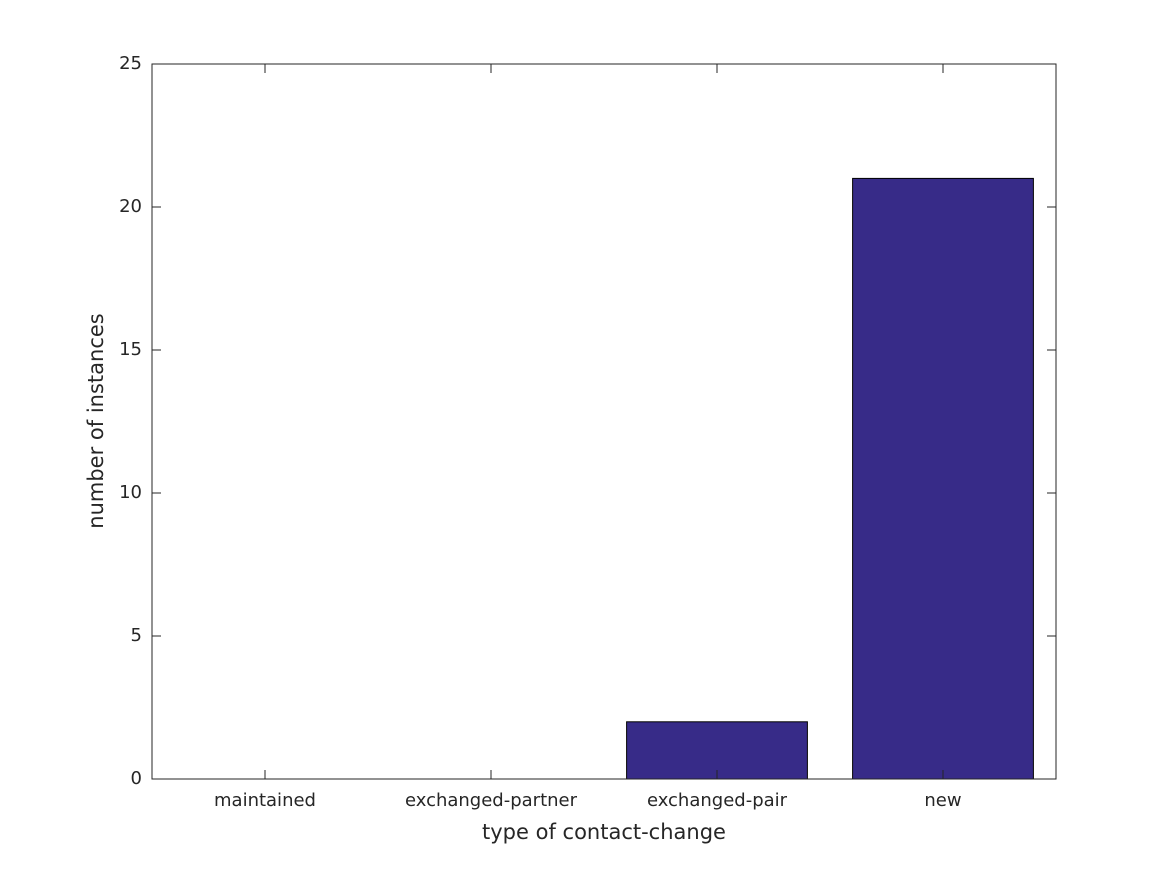 The height and width of the screenshot is (875, 1167). I want to click on x-axis-label: type of contact-change, so click(604, 832).